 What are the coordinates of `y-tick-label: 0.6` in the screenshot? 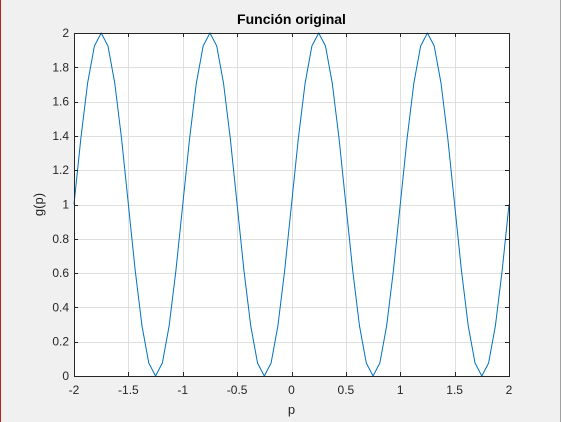 It's located at (60, 273).